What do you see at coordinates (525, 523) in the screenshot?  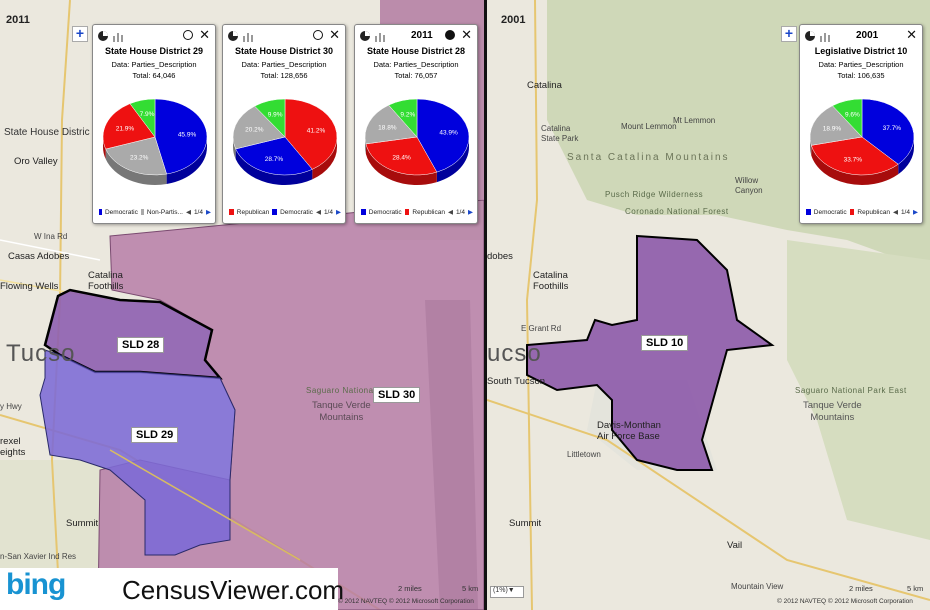 I see `place-label: Summit` at bounding box center [525, 523].